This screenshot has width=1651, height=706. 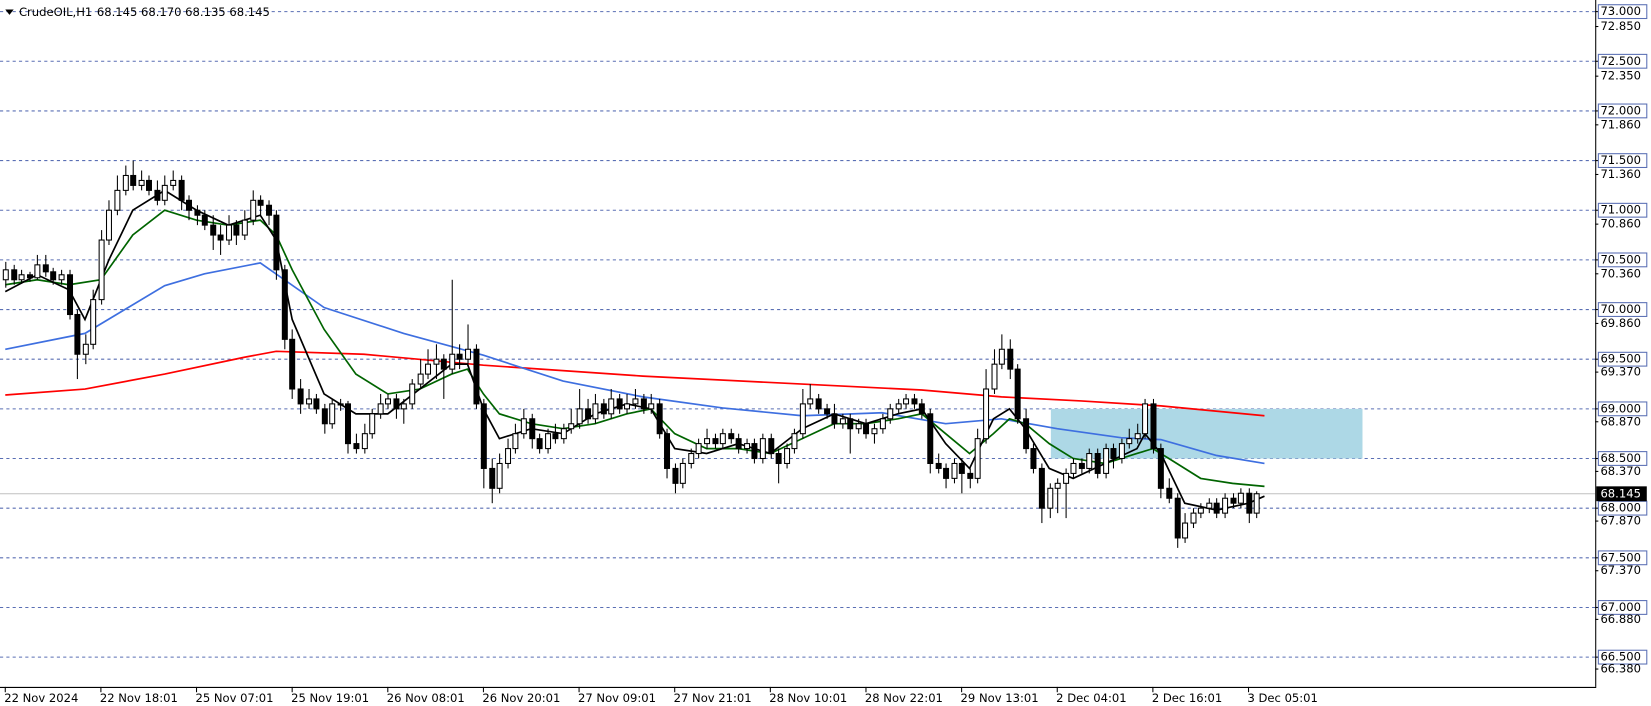 What do you see at coordinates (41, 698) in the screenshot?
I see `x-tick-label: 22 Nov 2024` at bounding box center [41, 698].